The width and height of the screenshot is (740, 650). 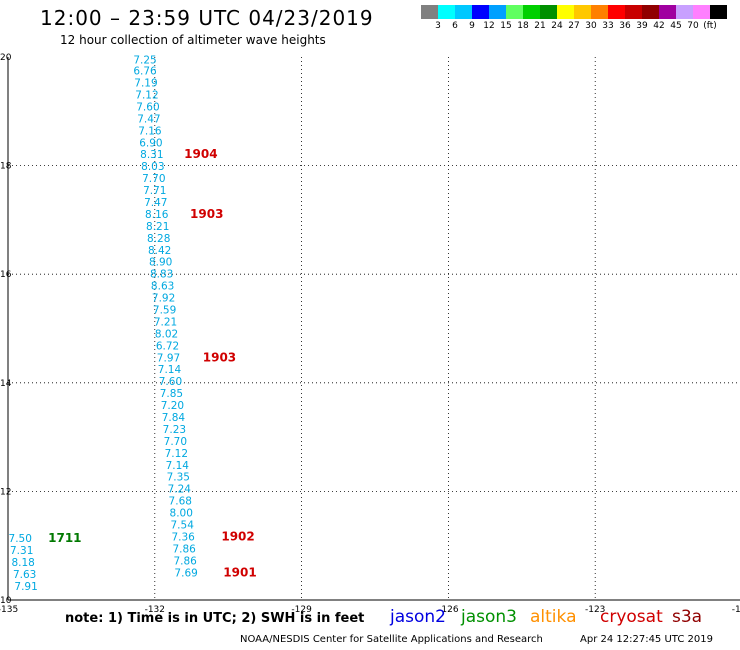 I want to click on satellite-cryosat: cryosat, so click(x=631, y=617).